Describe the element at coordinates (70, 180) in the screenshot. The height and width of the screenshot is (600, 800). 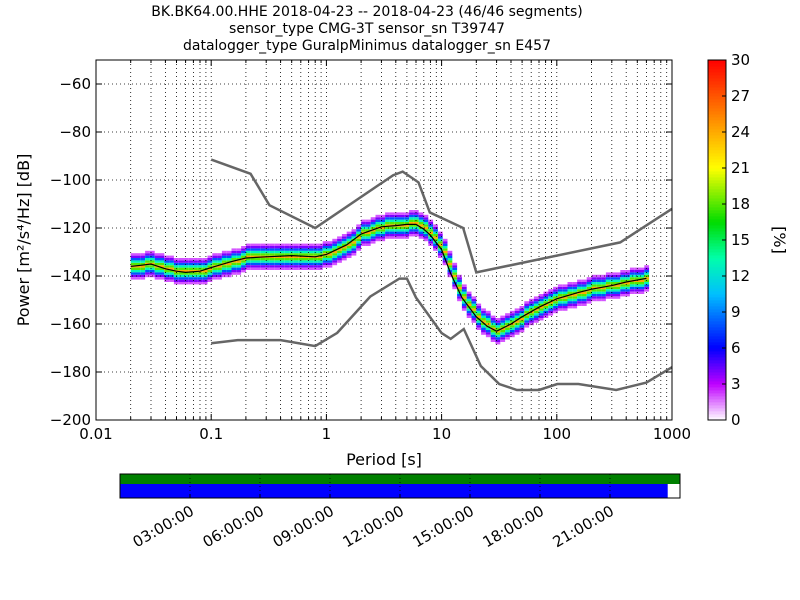
I see `y-tick-label: −100` at that location.